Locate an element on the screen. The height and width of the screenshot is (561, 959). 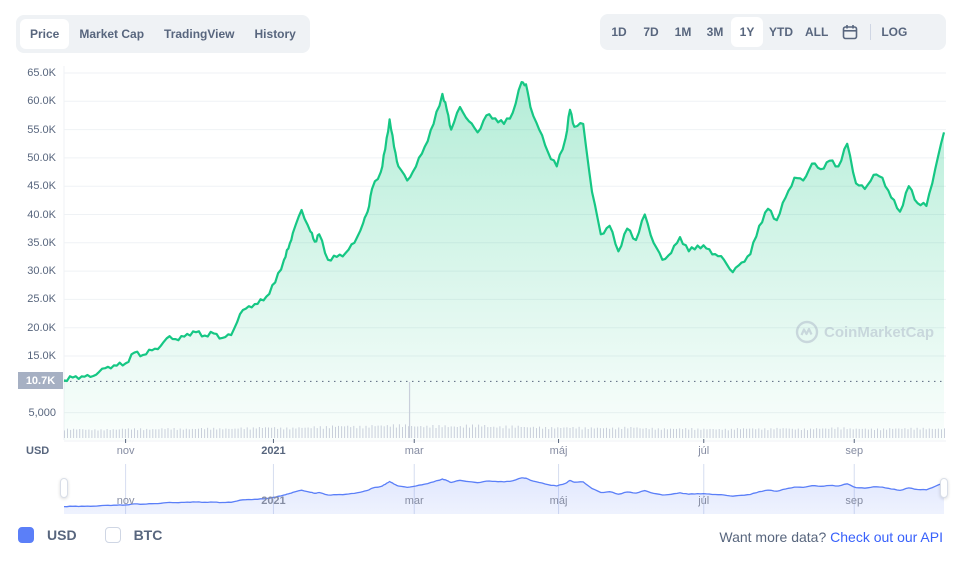
range-divider is located at coordinates (871, 32).